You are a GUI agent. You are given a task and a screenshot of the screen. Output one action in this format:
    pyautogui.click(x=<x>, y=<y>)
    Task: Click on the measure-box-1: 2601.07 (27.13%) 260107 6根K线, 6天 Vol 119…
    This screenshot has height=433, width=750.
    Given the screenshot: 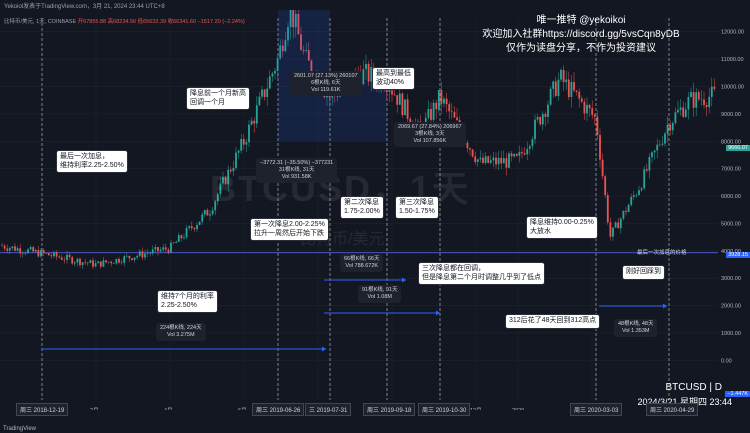 What is the action you would take?
    pyautogui.click(x=326, y=83)
    